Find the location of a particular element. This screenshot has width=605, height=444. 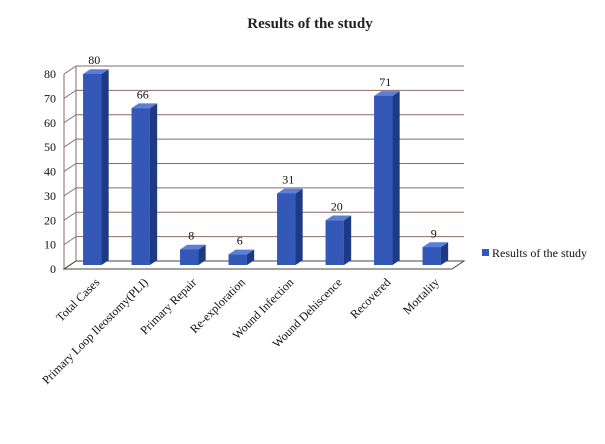

y-tick-label: 50 is located at coordinates (50, 147).